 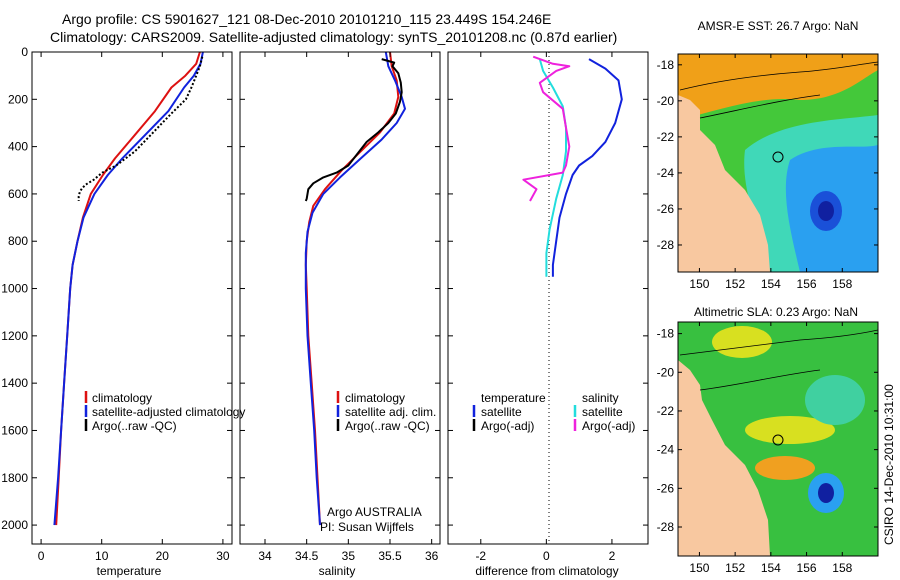 What do you see at coordinates (666, 137) in the screenshot?
I see `sst-ytick-label: -22` at bounding box center [666, 137].